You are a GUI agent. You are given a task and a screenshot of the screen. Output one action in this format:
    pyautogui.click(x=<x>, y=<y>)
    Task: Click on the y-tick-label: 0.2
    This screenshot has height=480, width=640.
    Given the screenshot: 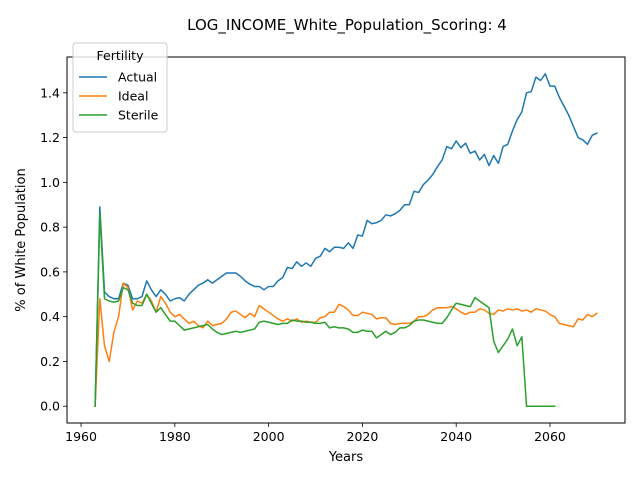 What is the action you would take?
    pyautogui.click(x=50, y=361)
    